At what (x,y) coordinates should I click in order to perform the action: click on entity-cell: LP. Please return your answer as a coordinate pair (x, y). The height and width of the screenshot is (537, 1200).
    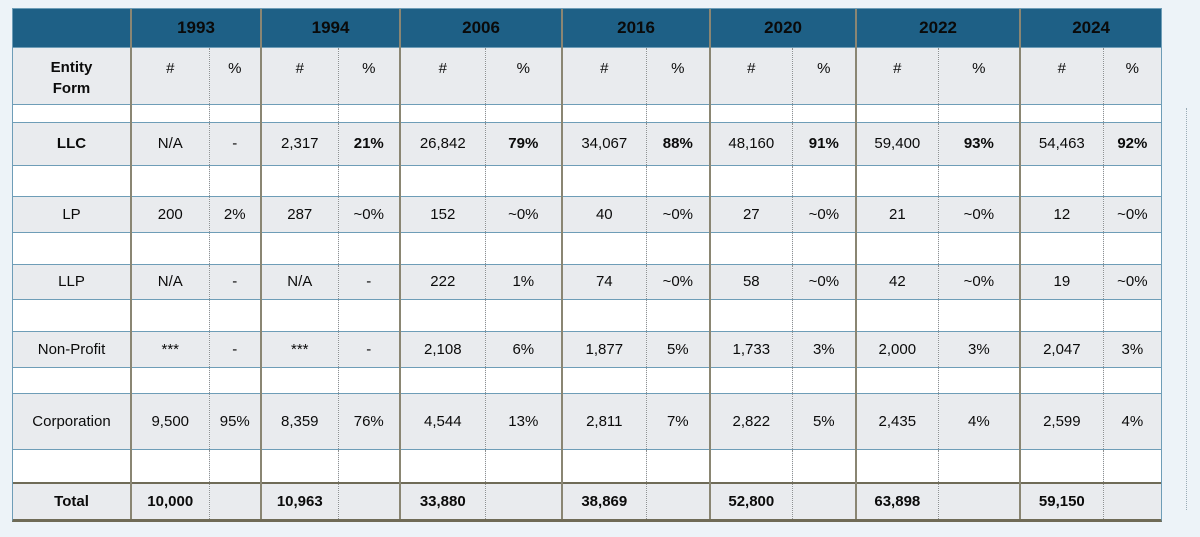
    Looking at the image, I should click on (72, 214).